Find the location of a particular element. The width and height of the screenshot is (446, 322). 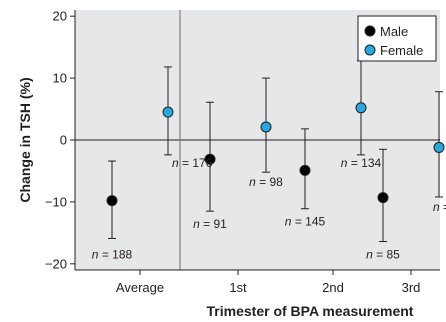

x-axis: Average 1st 2nd 3rd is located at coordinates (257, 282).